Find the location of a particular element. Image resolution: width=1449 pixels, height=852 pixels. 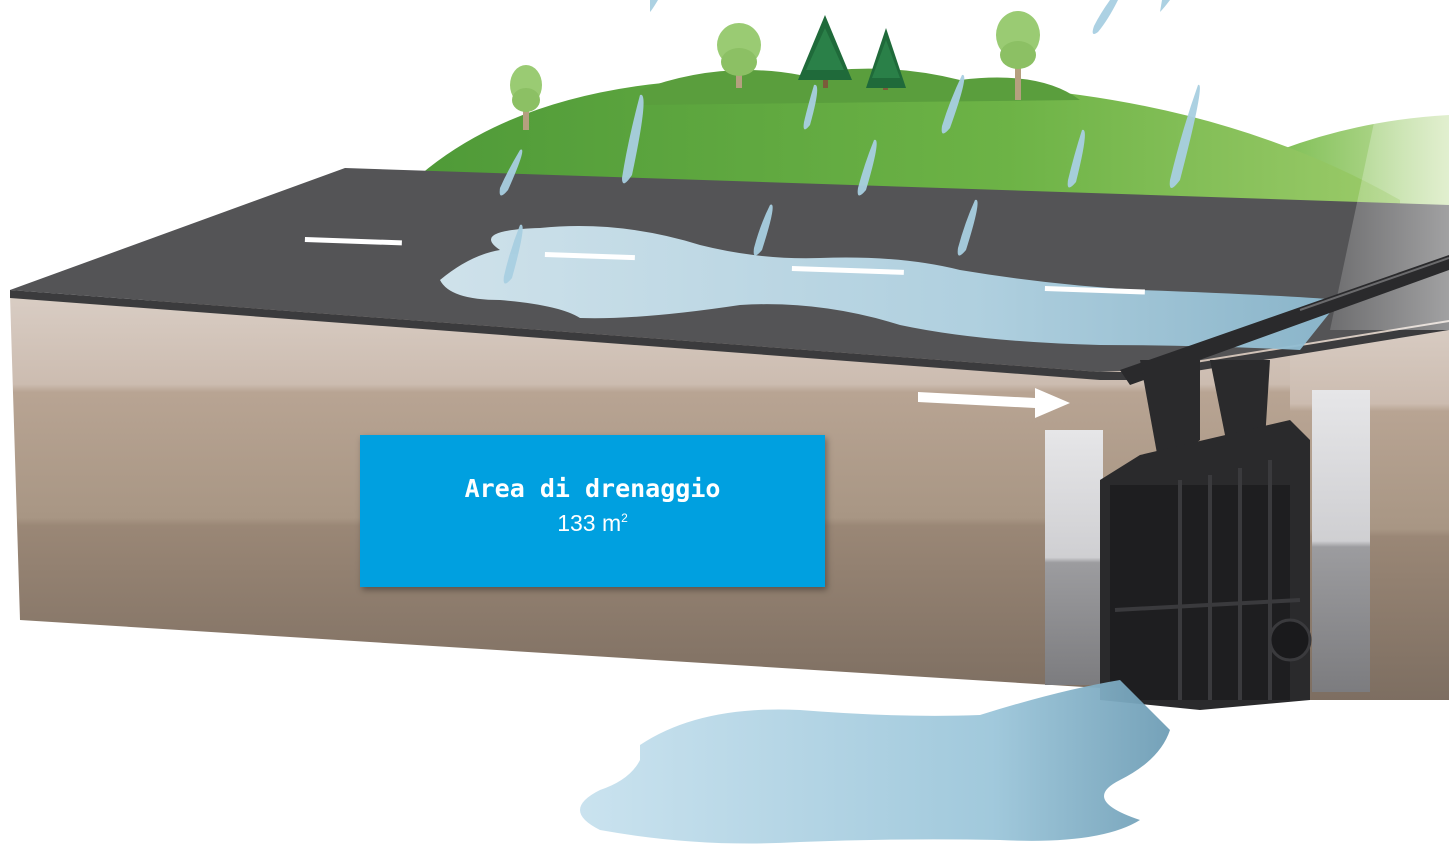

trench-wall-left is located at coordinates (1074, 557).